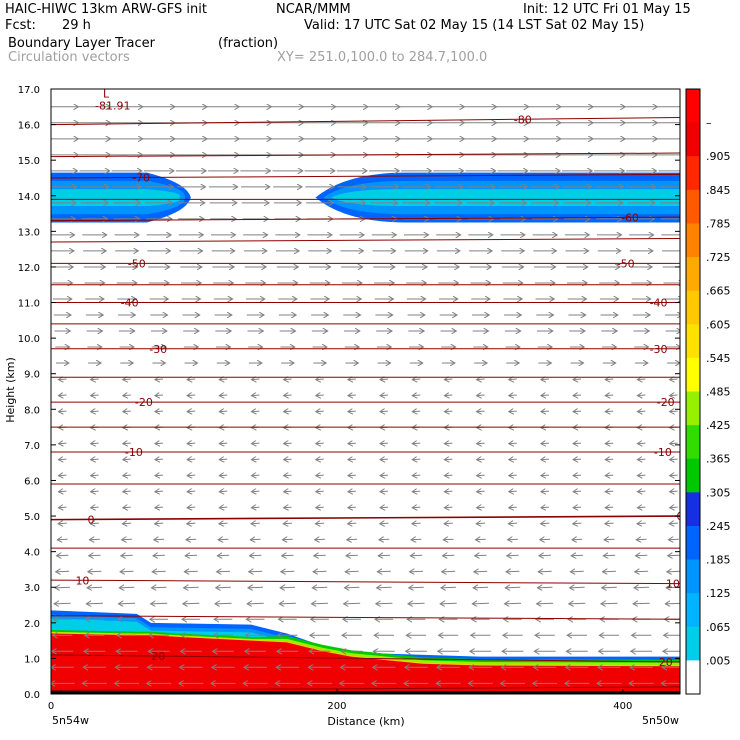  Describe the element at coordinates (630, 217) in the screenshot. I see `isotherm-label: -60` at that location.